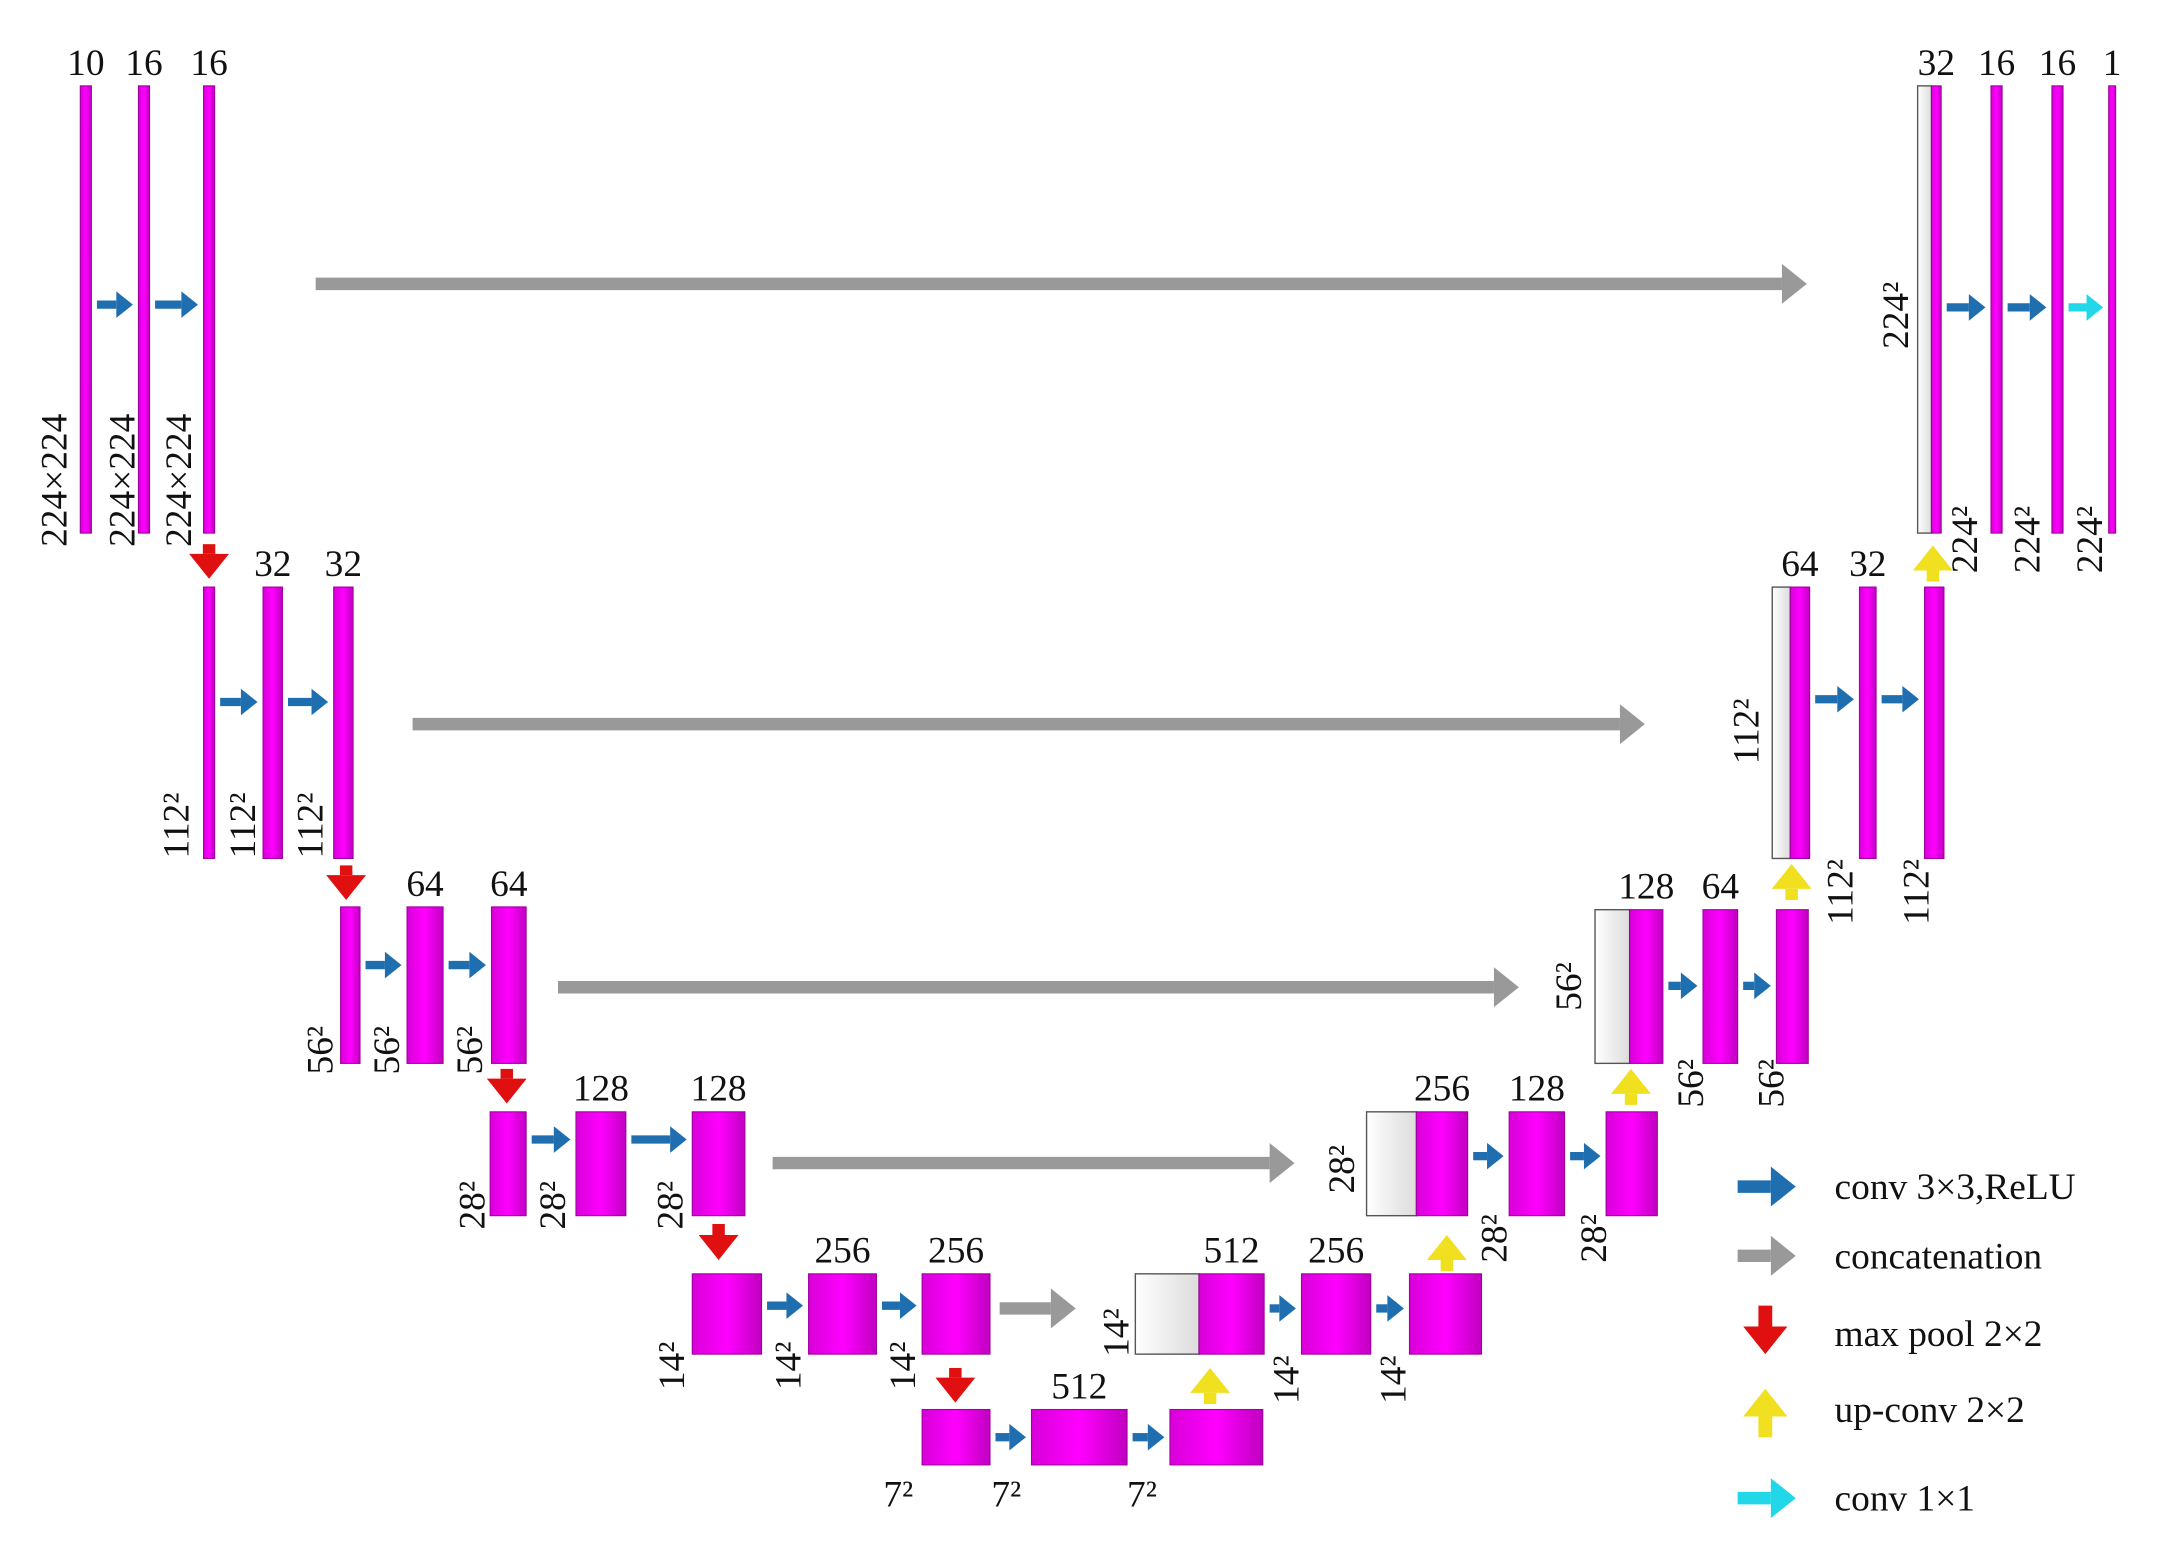 This screenshot has width=2171, height=1557. Describe the element at coordinates (937, 1310) in the screenshot. I see `feature-map: 256 14²` at that location.